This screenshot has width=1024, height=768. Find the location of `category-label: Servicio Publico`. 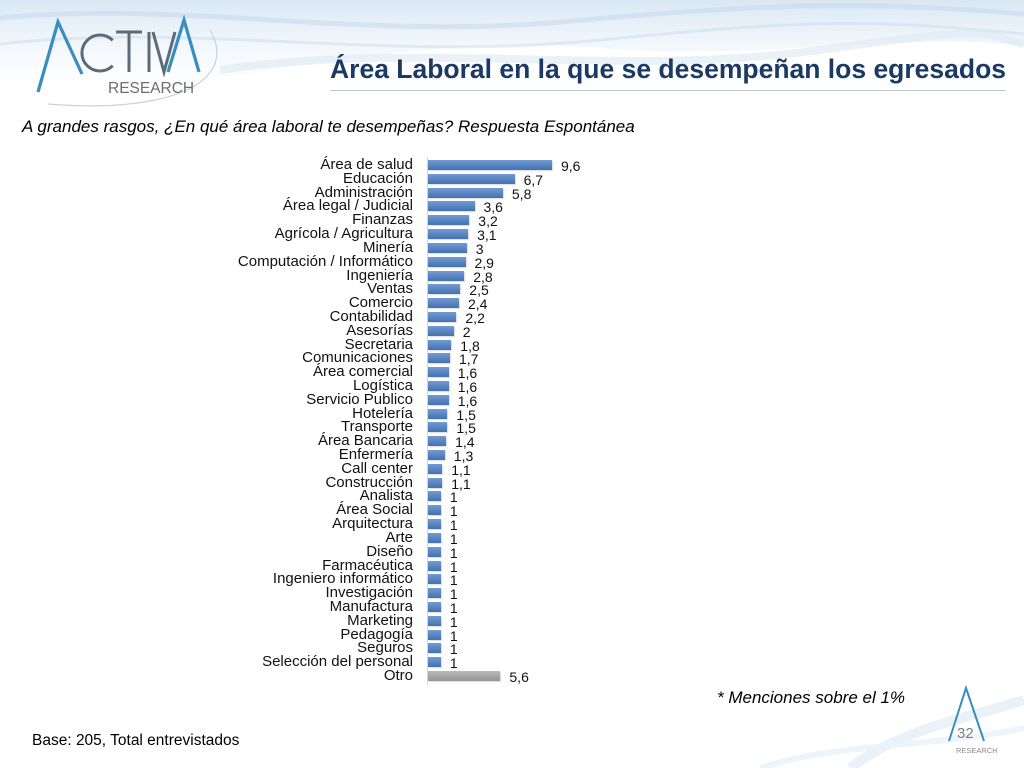

category-label: Servicio Publico is located at coordinates (359, 399).